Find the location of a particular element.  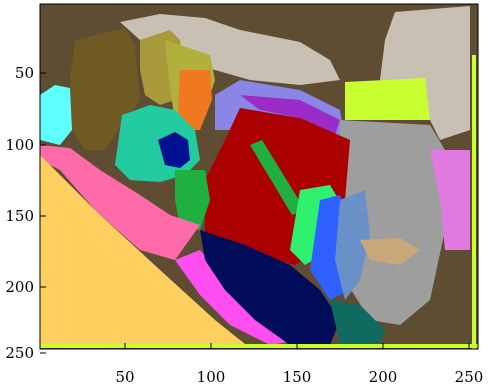

region-pink is located at coordinates (120, 202).